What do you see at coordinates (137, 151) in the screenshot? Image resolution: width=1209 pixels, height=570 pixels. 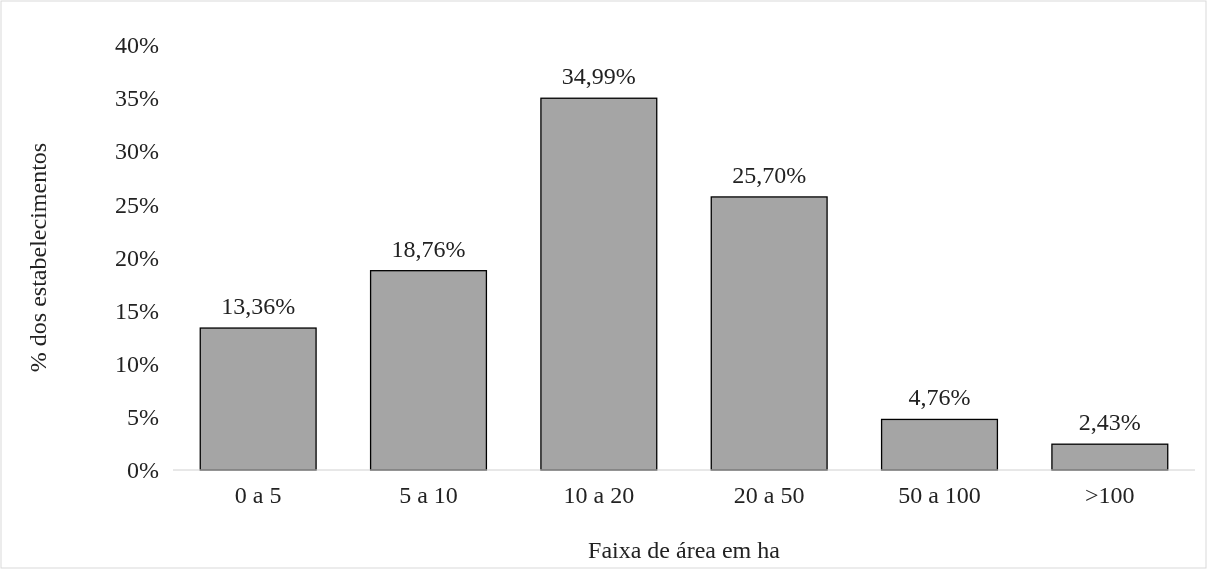 I see `y-tick-label: 30%` at bounding box center [137, 151].